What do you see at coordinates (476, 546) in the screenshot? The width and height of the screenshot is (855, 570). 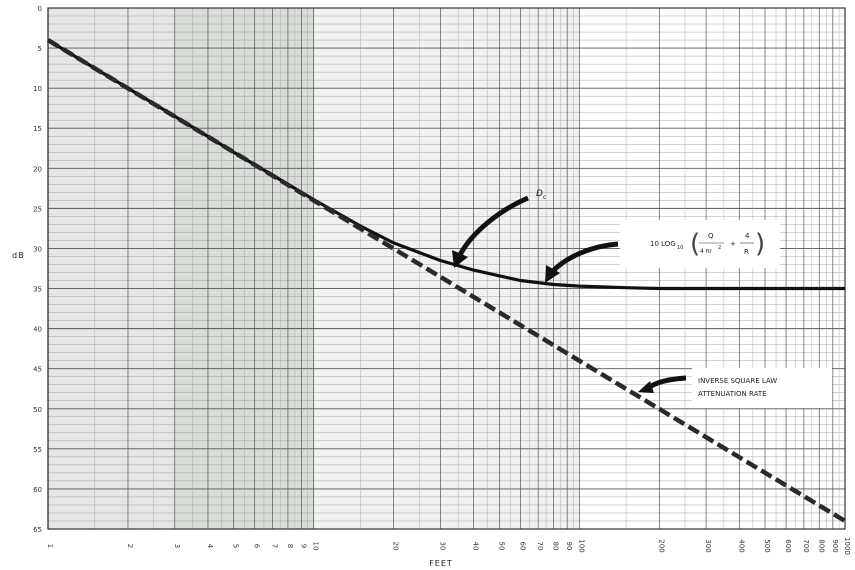 I see `x-tick-label: 40` at bounding box center [476, 546].